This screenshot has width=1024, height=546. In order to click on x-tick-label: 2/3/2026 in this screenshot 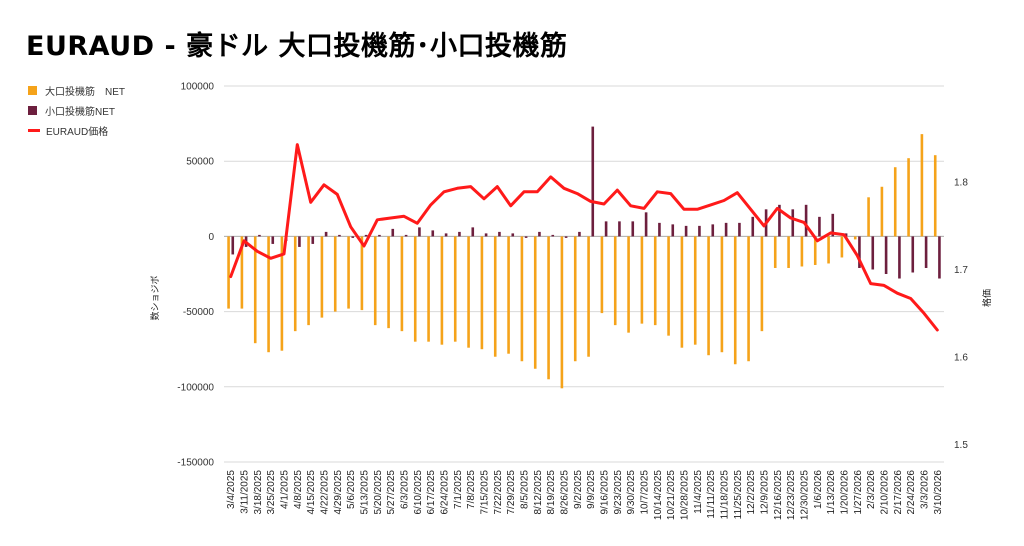, I will do `click(871, 489)`.